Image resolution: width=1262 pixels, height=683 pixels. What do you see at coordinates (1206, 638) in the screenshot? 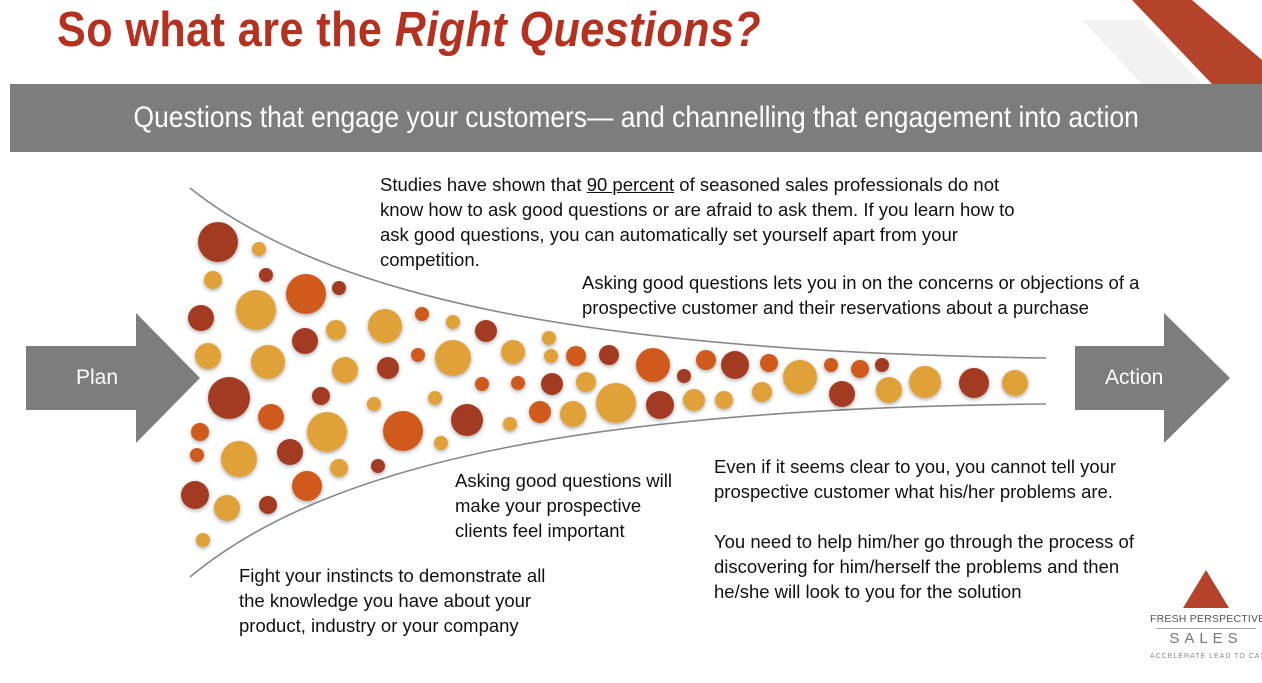
I see `logo-line-2: SALES` at bounding box center [1206, 638].